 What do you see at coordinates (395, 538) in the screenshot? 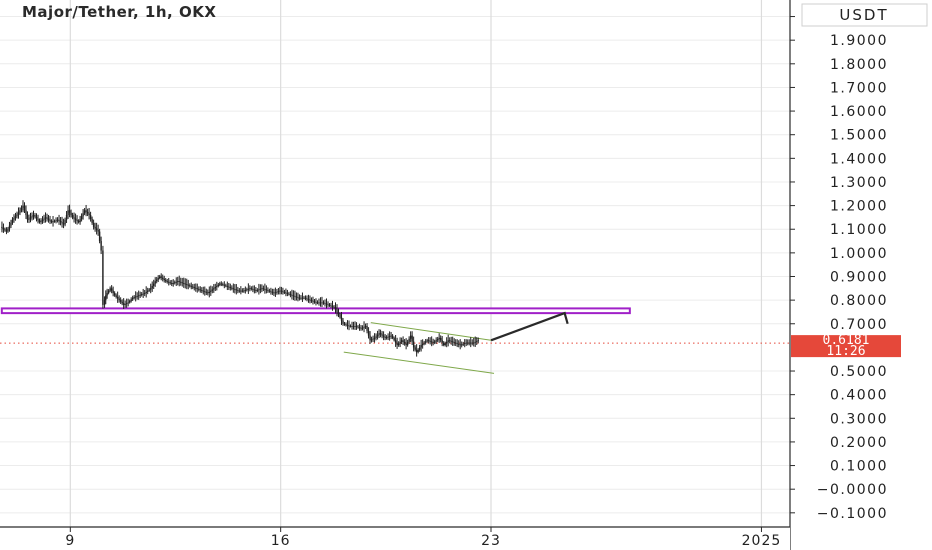
I see `time-axis-panel` at bounding box center [395, 538].